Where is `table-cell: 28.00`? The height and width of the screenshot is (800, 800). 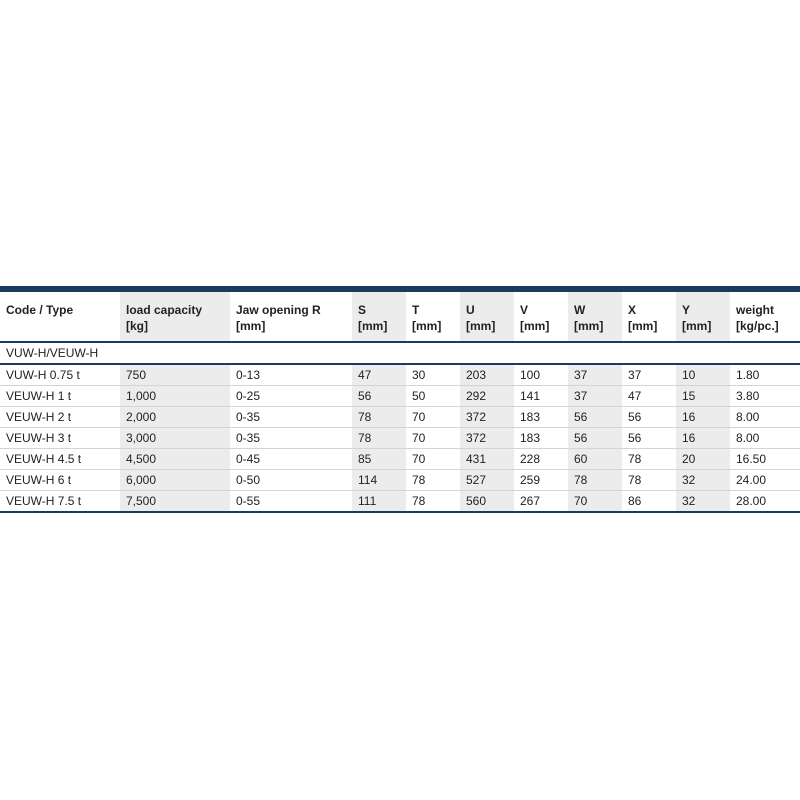 table-cell: 28.00 is located at coordinates (765, 501).